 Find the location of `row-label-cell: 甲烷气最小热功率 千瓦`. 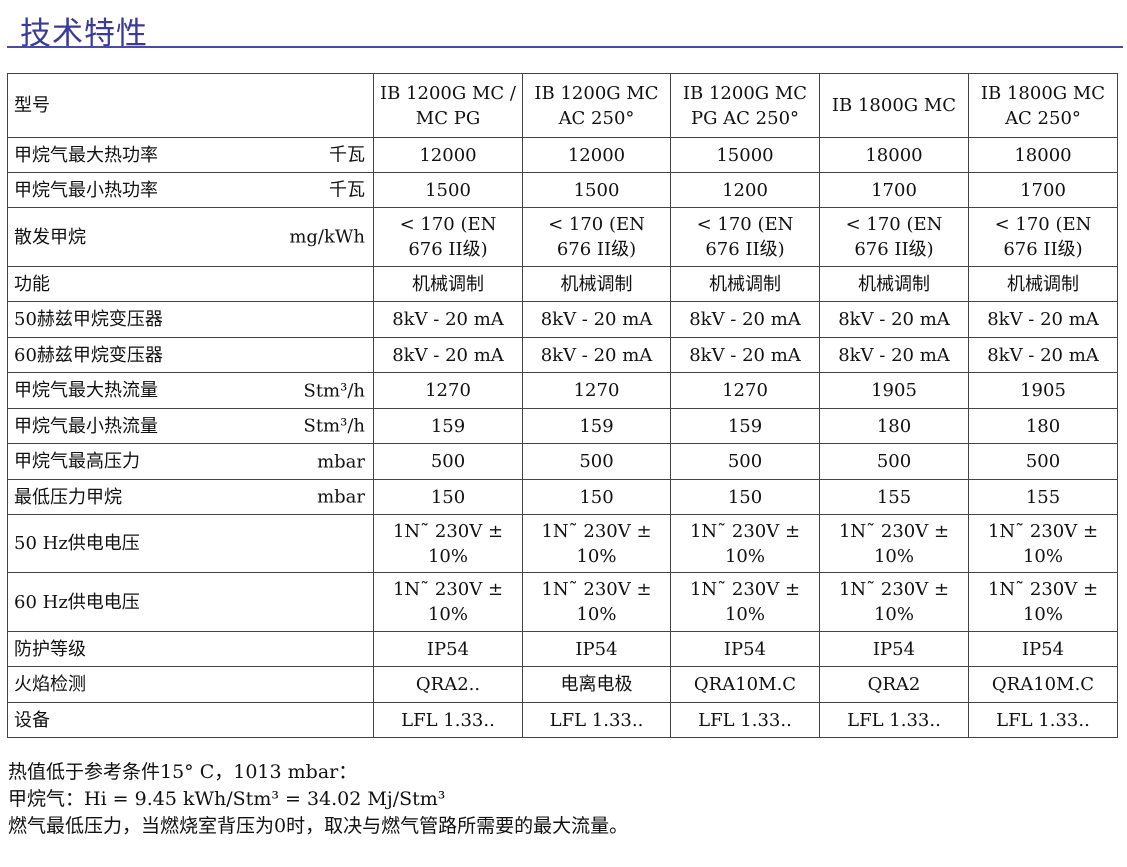

row-label-cell: 甲烷气最小热功率 千瓦 is located at coordinates (190, 190).